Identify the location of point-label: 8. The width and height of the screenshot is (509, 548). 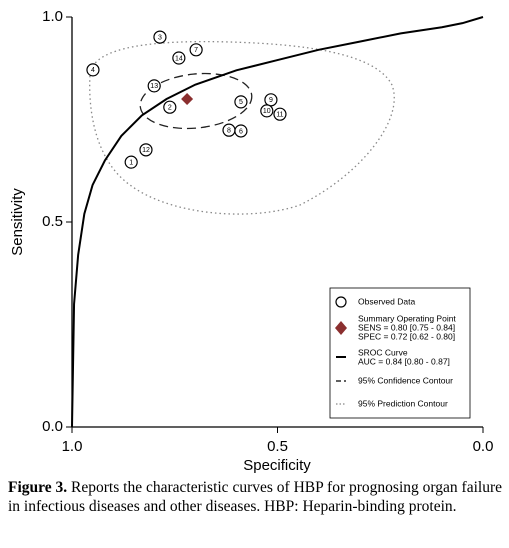
(229, 131).